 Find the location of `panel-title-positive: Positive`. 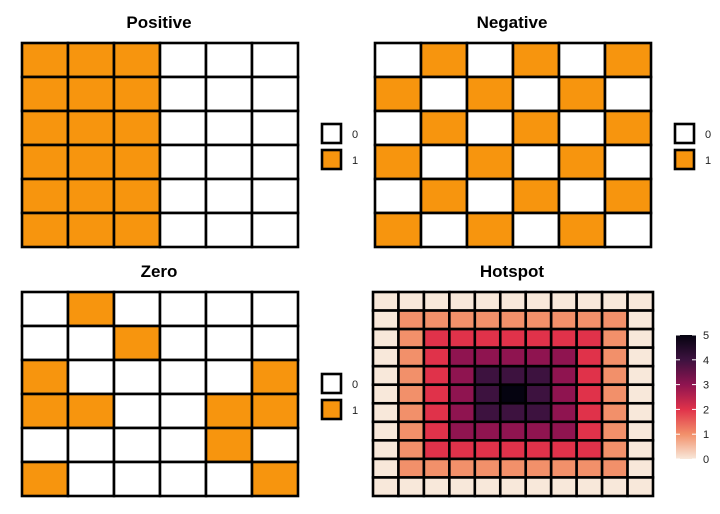

panel-title-positive: Positive is located at coordinates (158, 22).